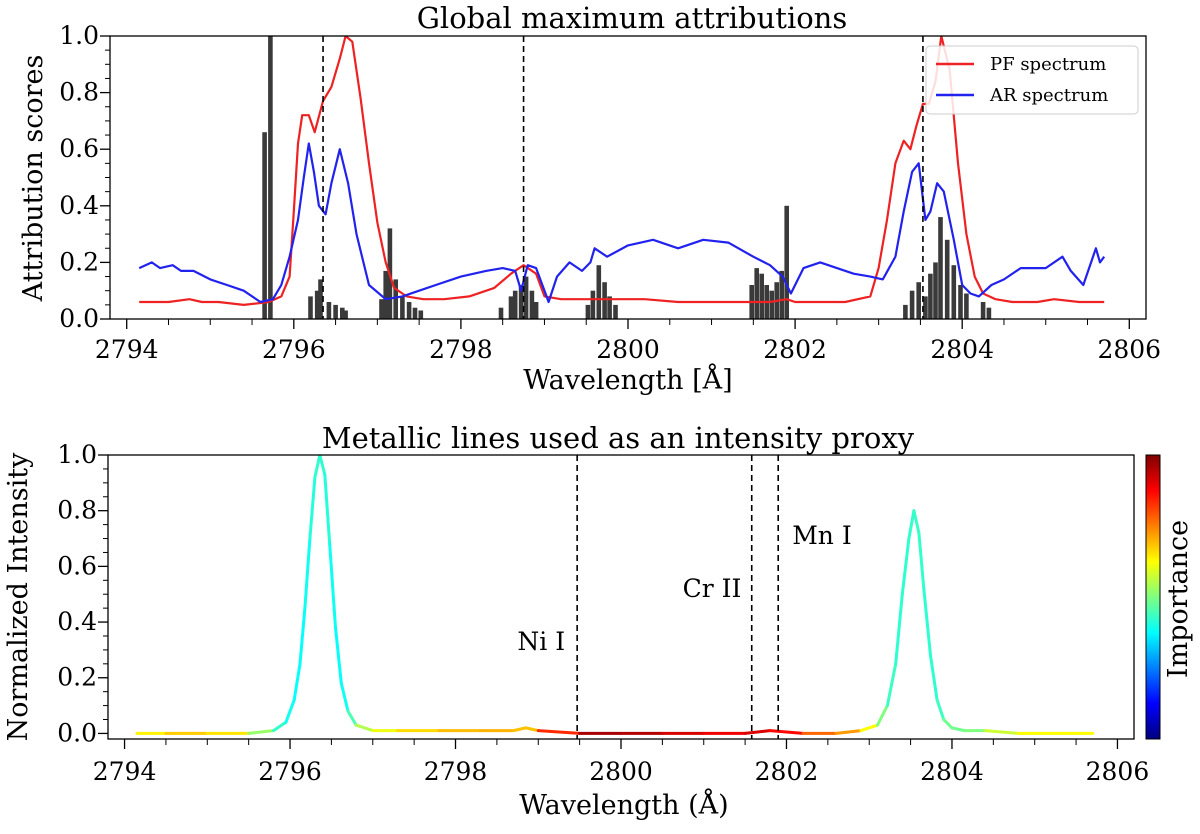  I want to click on y-tick-label: 0.2, so click(77, 677).